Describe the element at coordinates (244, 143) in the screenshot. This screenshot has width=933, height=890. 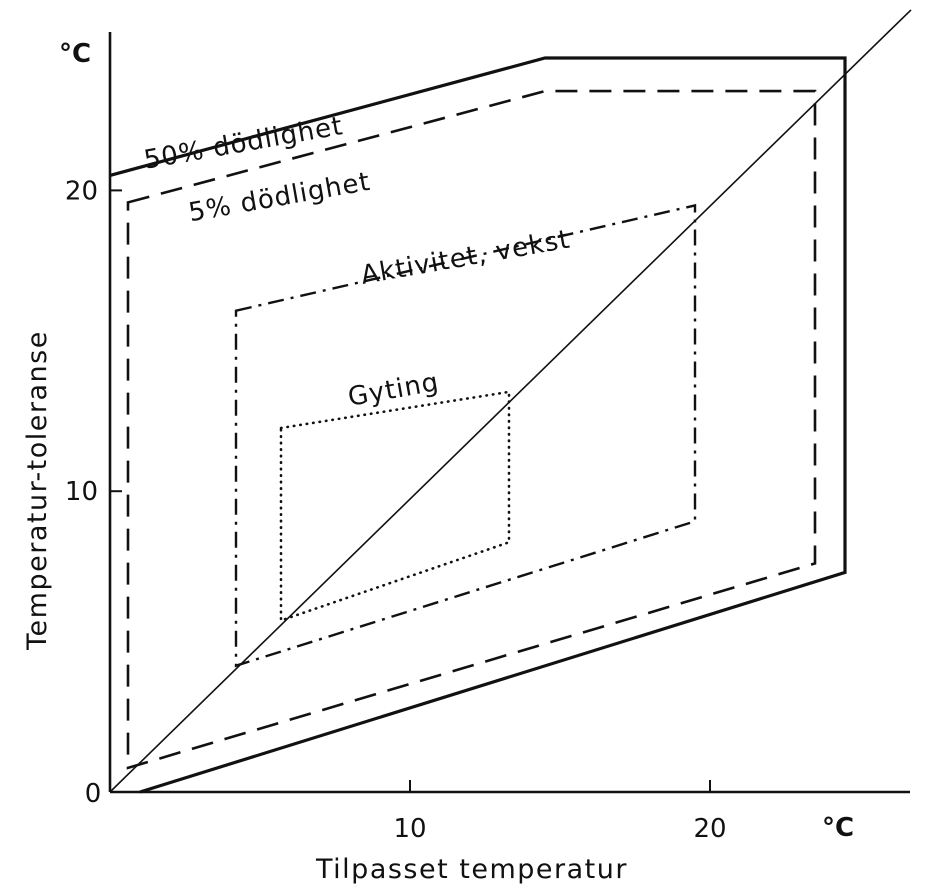
I see `series-label-50-d-dlighet: 50% dödlighet` at that location.